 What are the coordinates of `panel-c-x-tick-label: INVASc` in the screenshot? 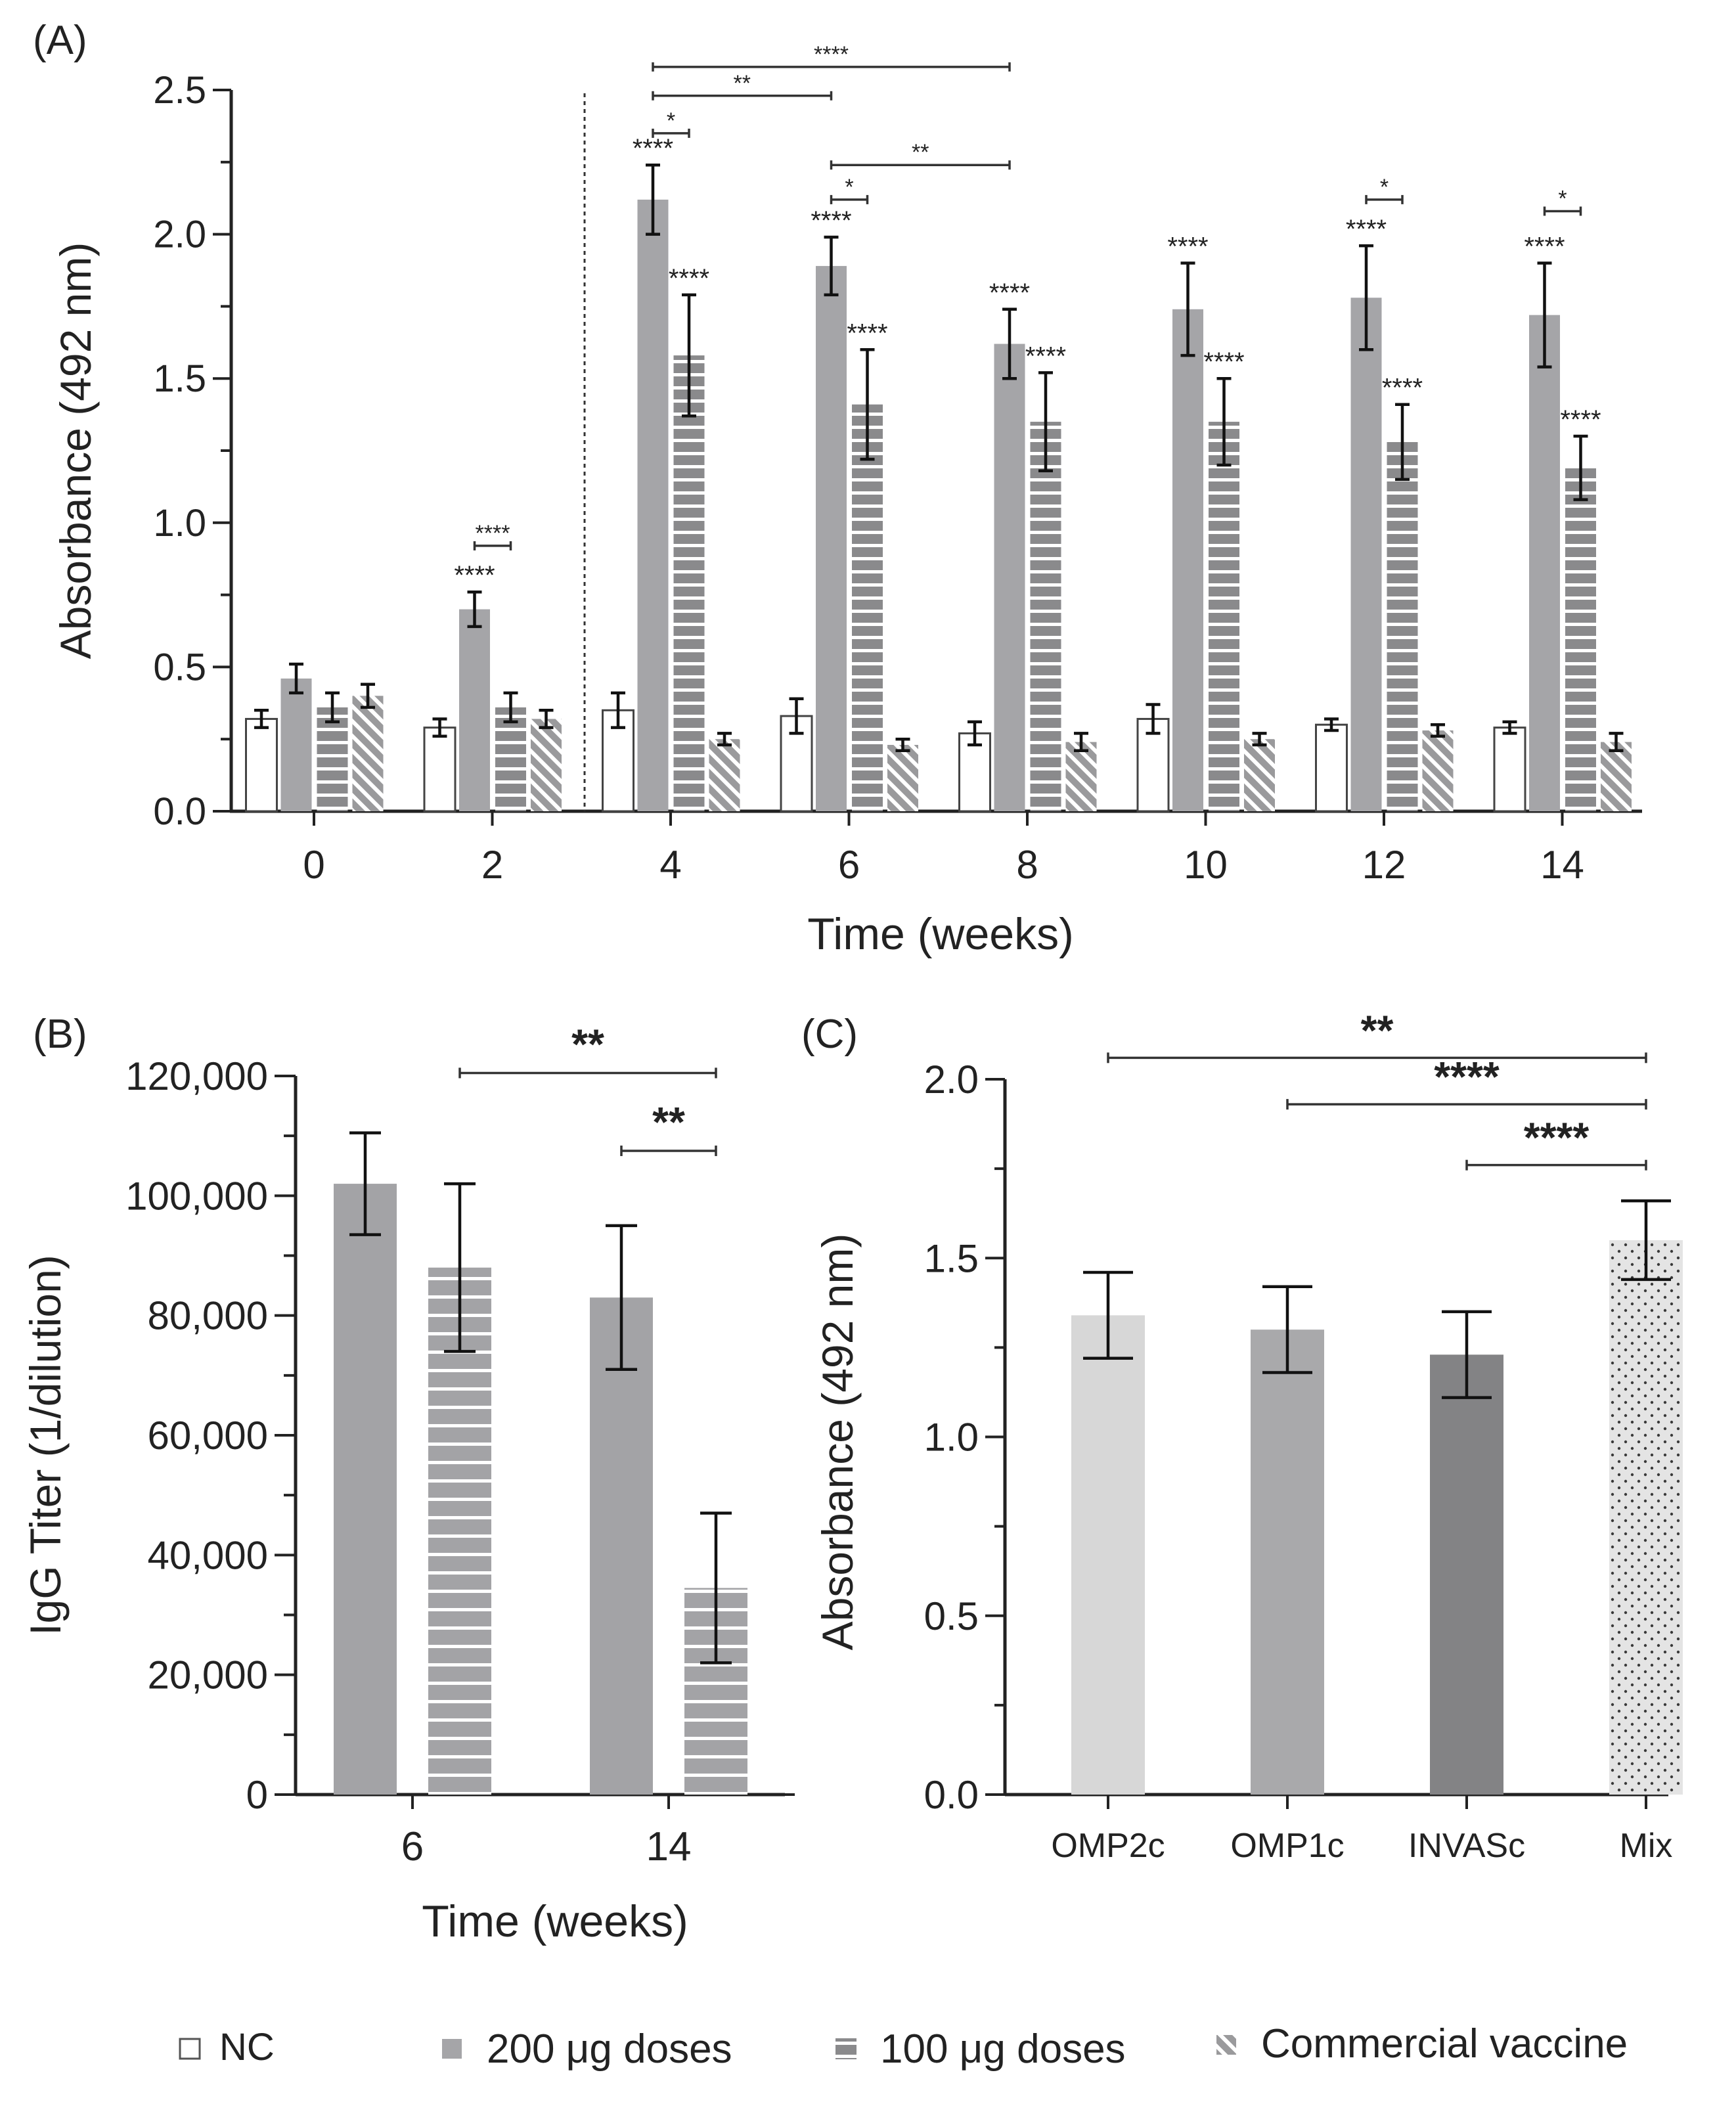 It's located at (1466, 1846).